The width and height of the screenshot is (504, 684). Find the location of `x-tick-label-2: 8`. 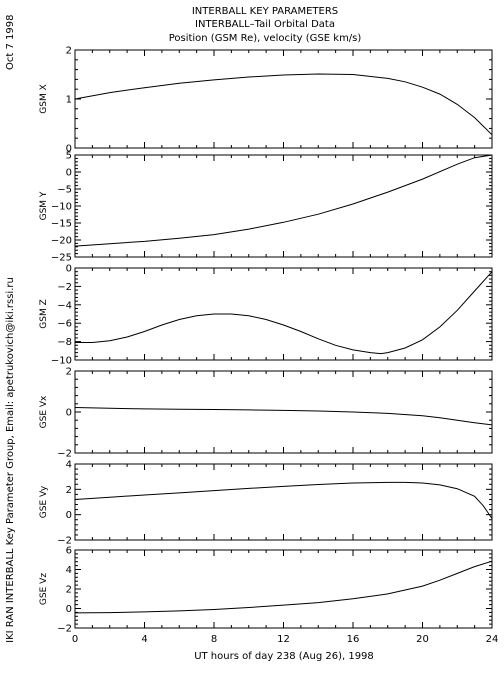

x-tick-label-2: 8 is located at coordinates (214, 639).